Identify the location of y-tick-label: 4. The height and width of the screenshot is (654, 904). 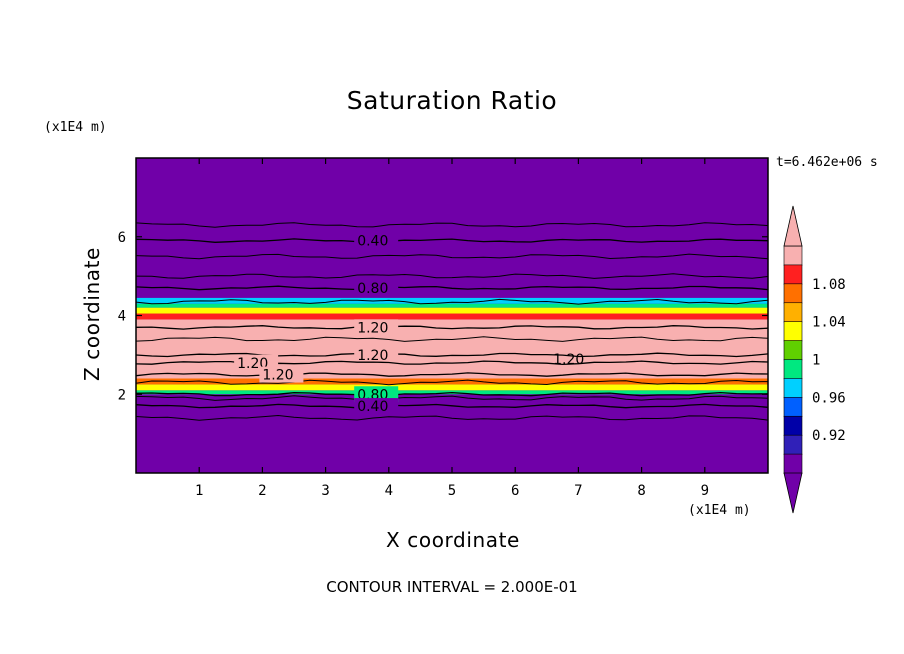
(122, 317).